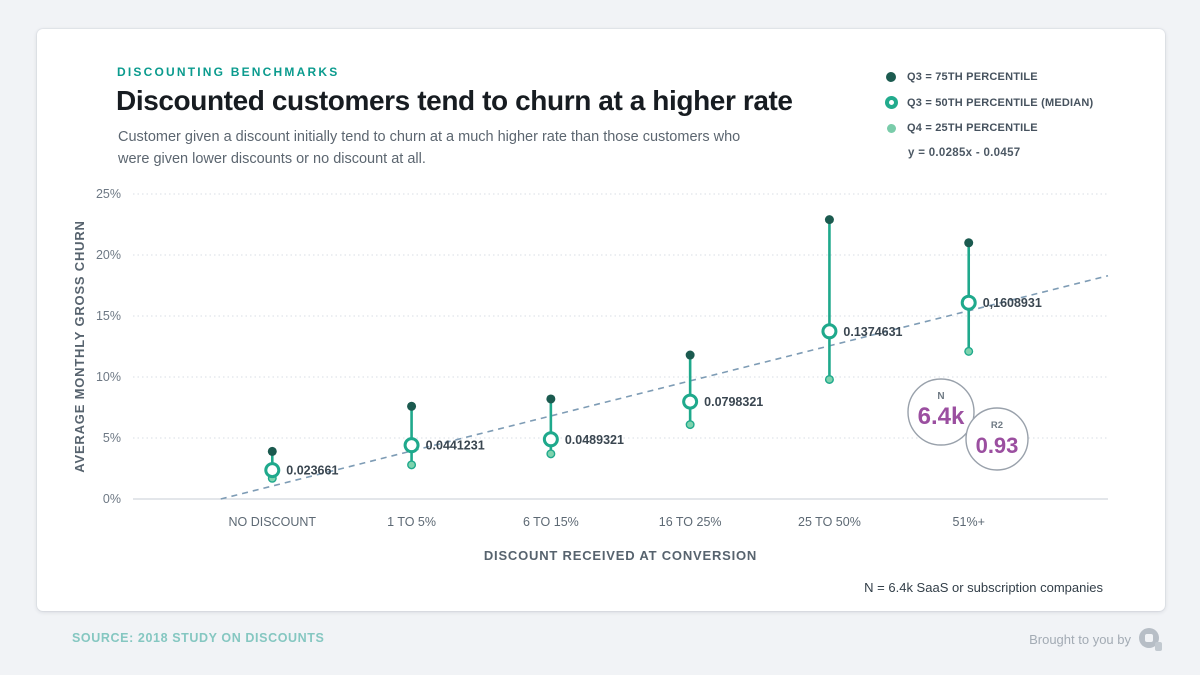  What do you see at coordinates (79, 346) in the screenshot?
I see `y-axis-title: AVERAGE MONTHLY GROSS CHURN` at bounding box center [79, 346].